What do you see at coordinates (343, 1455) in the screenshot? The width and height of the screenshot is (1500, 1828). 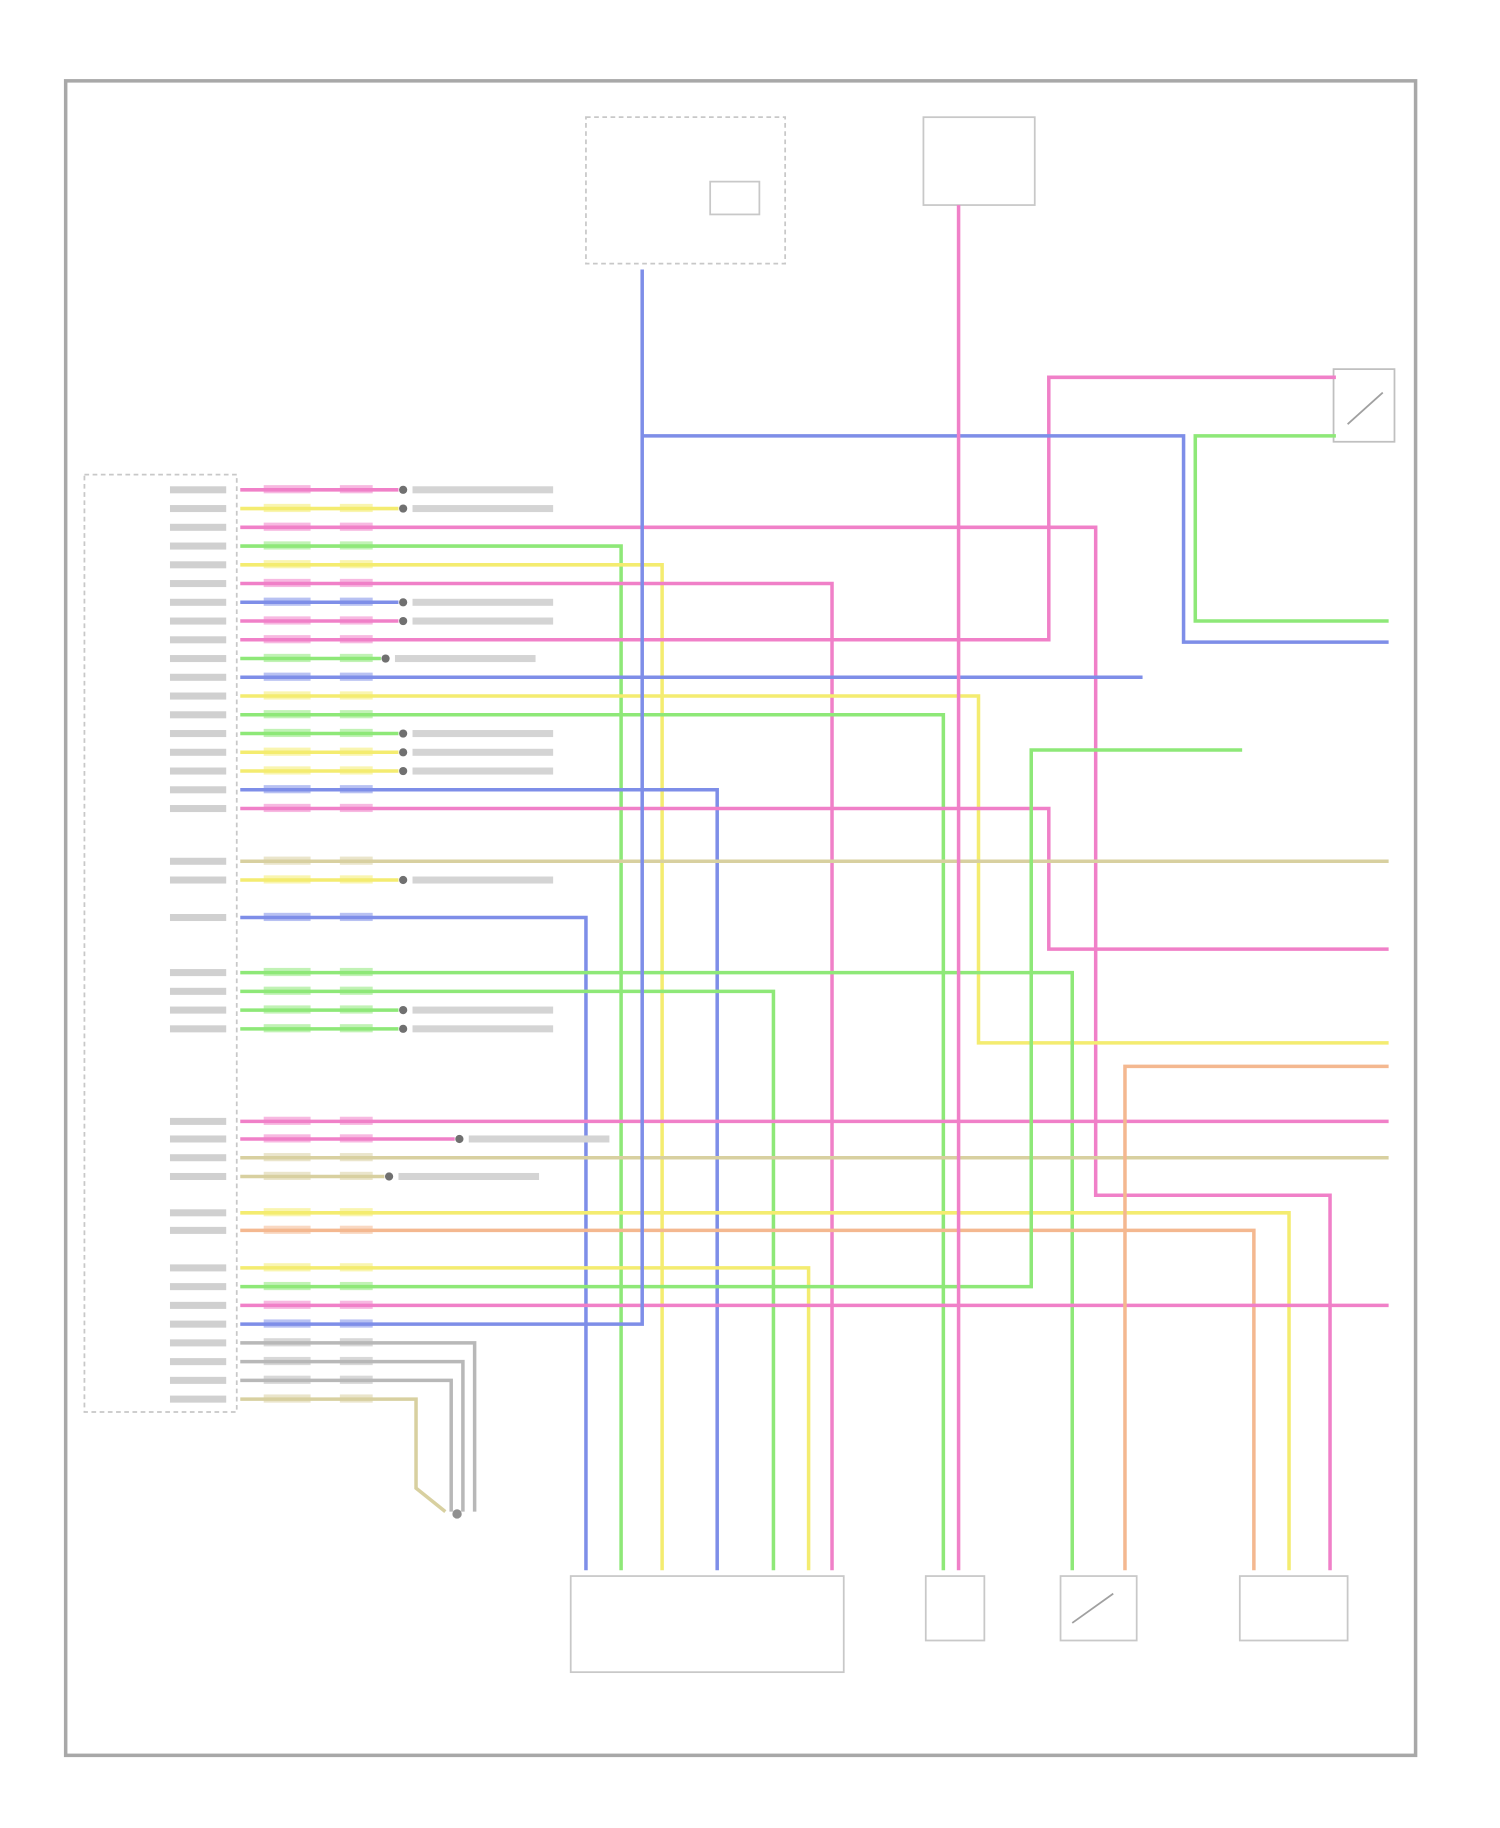 I see `wire-tan` at bounding box center [343, 1455].